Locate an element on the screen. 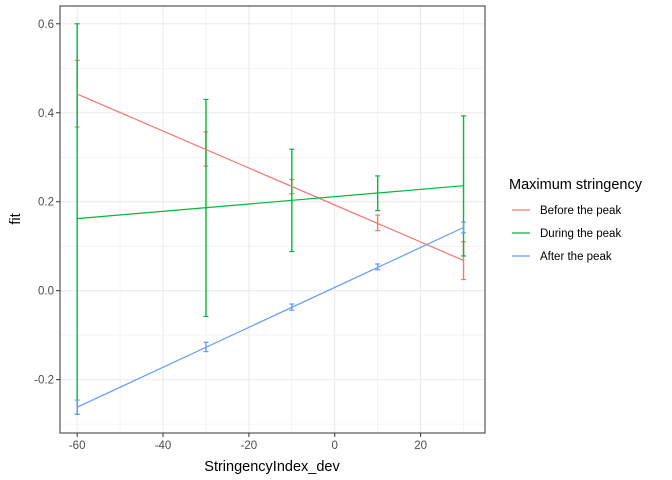  x-tick-label: 0 is located at coordinates (335, 446).